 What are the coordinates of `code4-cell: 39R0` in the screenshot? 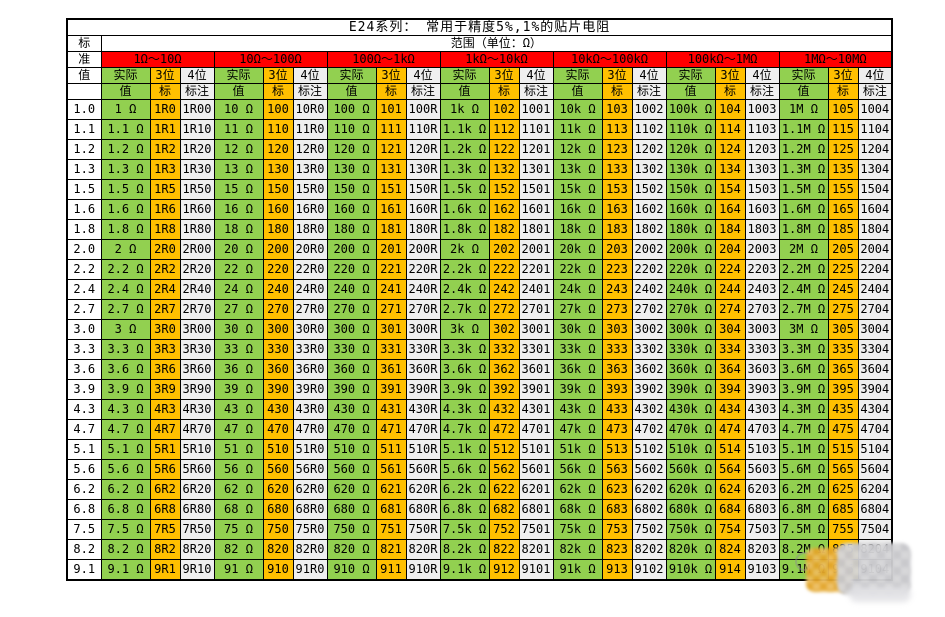 It's located at (310, 389).